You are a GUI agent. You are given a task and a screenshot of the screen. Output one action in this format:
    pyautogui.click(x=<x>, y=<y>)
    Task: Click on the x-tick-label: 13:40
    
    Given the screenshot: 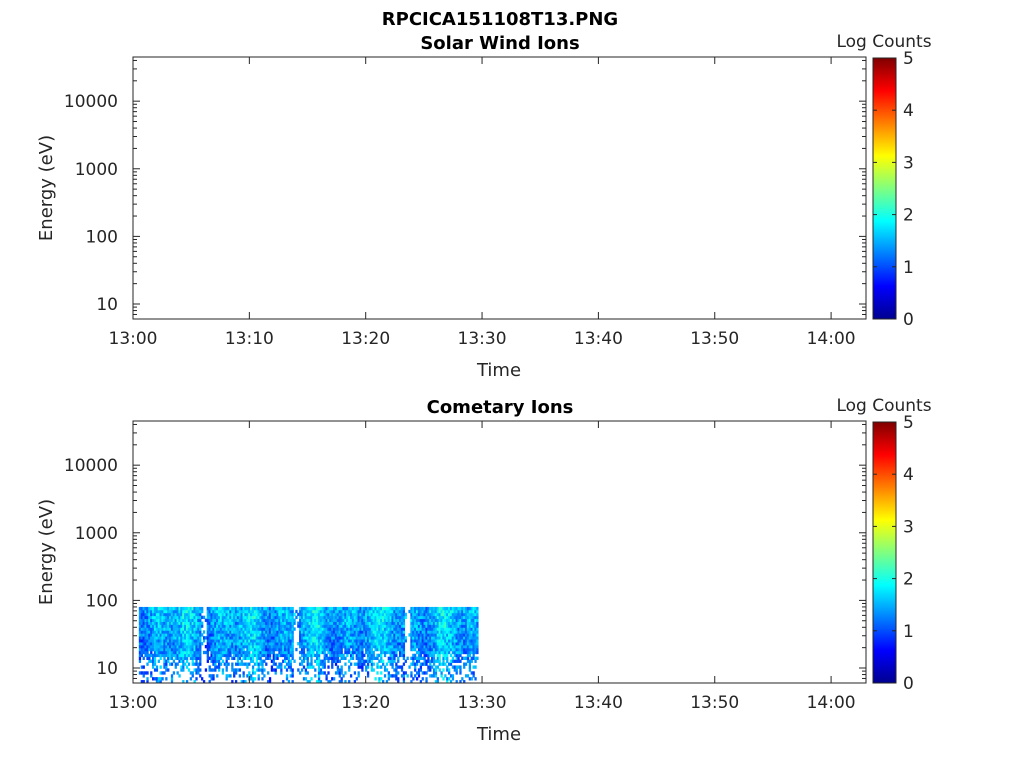 What is the action you would take?
    pyautogui.click(x=598, y=703)
    